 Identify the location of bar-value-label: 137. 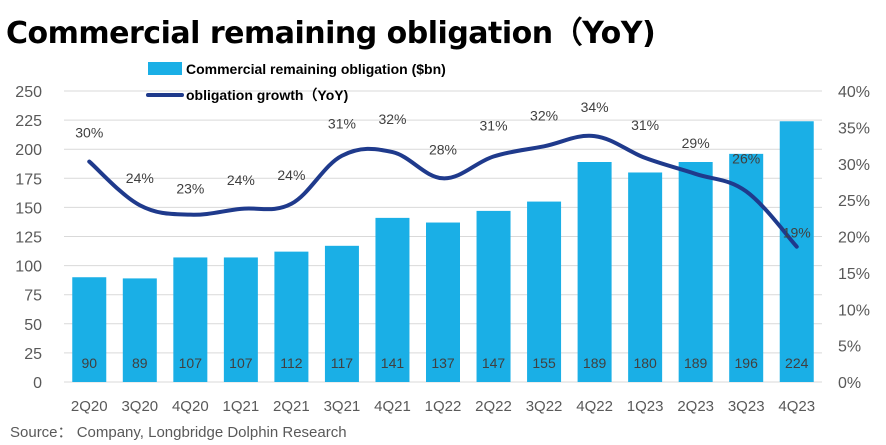
(443, 363).